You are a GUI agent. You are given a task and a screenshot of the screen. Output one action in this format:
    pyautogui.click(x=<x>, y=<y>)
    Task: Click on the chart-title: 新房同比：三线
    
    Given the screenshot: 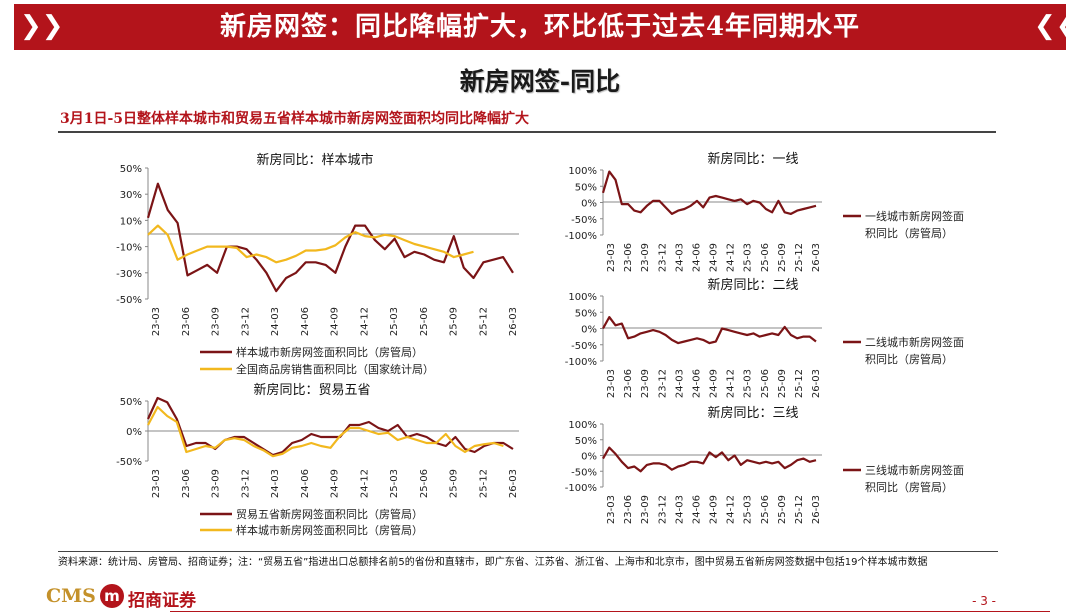 What is the action you would take?
    pyautogui.click(x=752, y=413)
    